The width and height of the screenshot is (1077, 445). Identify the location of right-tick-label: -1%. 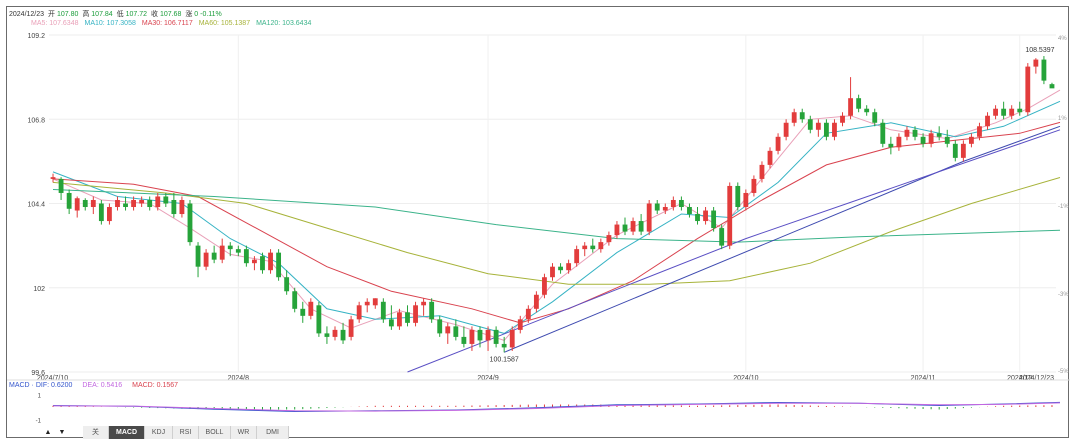
(1063, 207).